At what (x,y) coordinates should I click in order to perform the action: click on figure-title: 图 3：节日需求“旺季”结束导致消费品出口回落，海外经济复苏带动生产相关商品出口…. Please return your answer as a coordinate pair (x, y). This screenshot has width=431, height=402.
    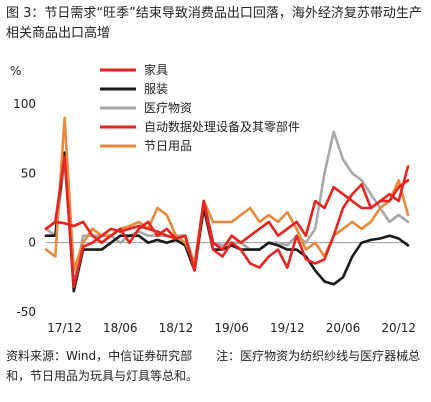
    Looking at the image, I should click on (214, 23).